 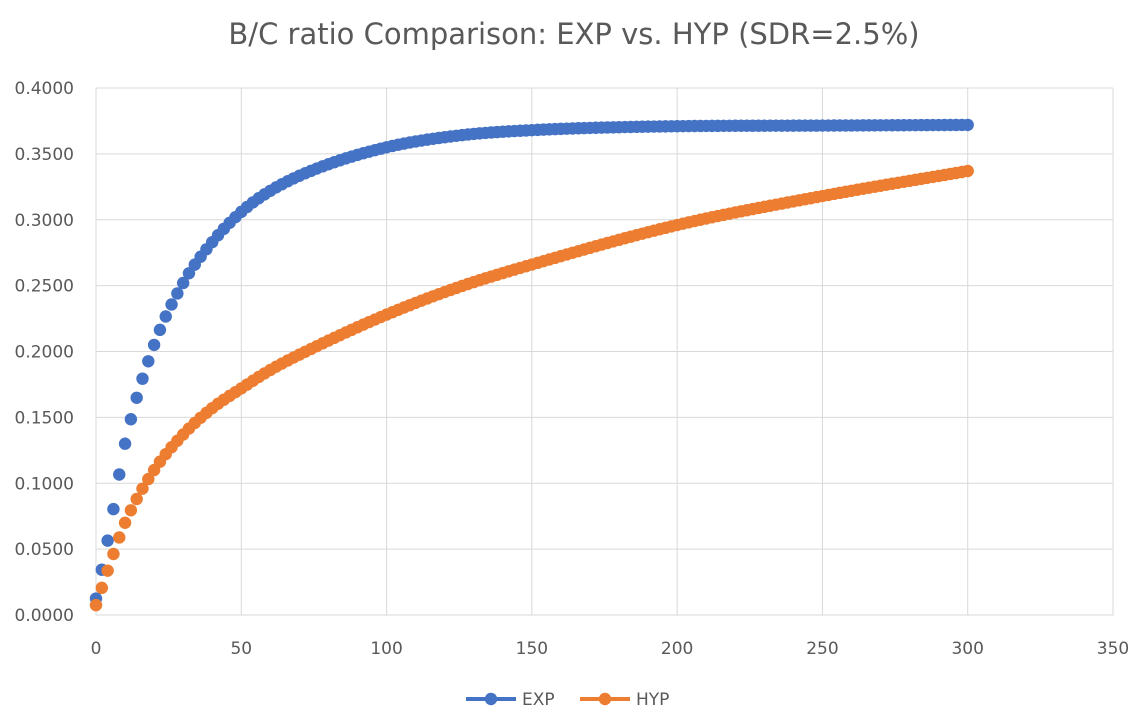 I want to click on x-axis-ticks: 0 50 100 150 200 250 300 350, so click(x=610, y=649).